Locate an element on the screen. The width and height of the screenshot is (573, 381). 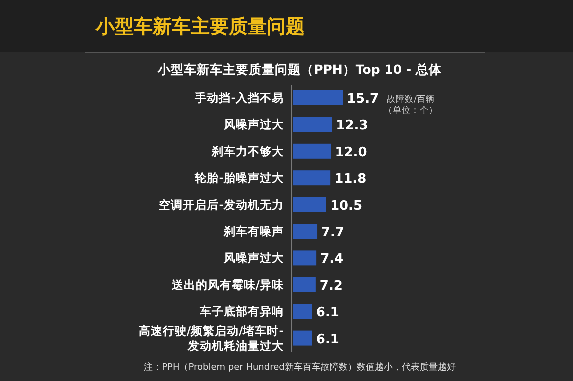
data-label: 12.3 is located at coordinates (352, 126).